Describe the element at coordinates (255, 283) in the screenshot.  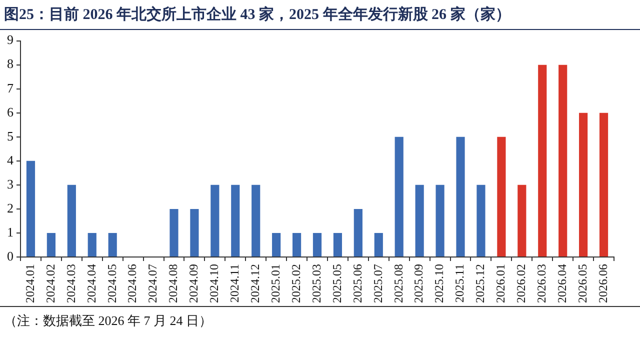
I see `x-tick-label: 2024.12` at that location.